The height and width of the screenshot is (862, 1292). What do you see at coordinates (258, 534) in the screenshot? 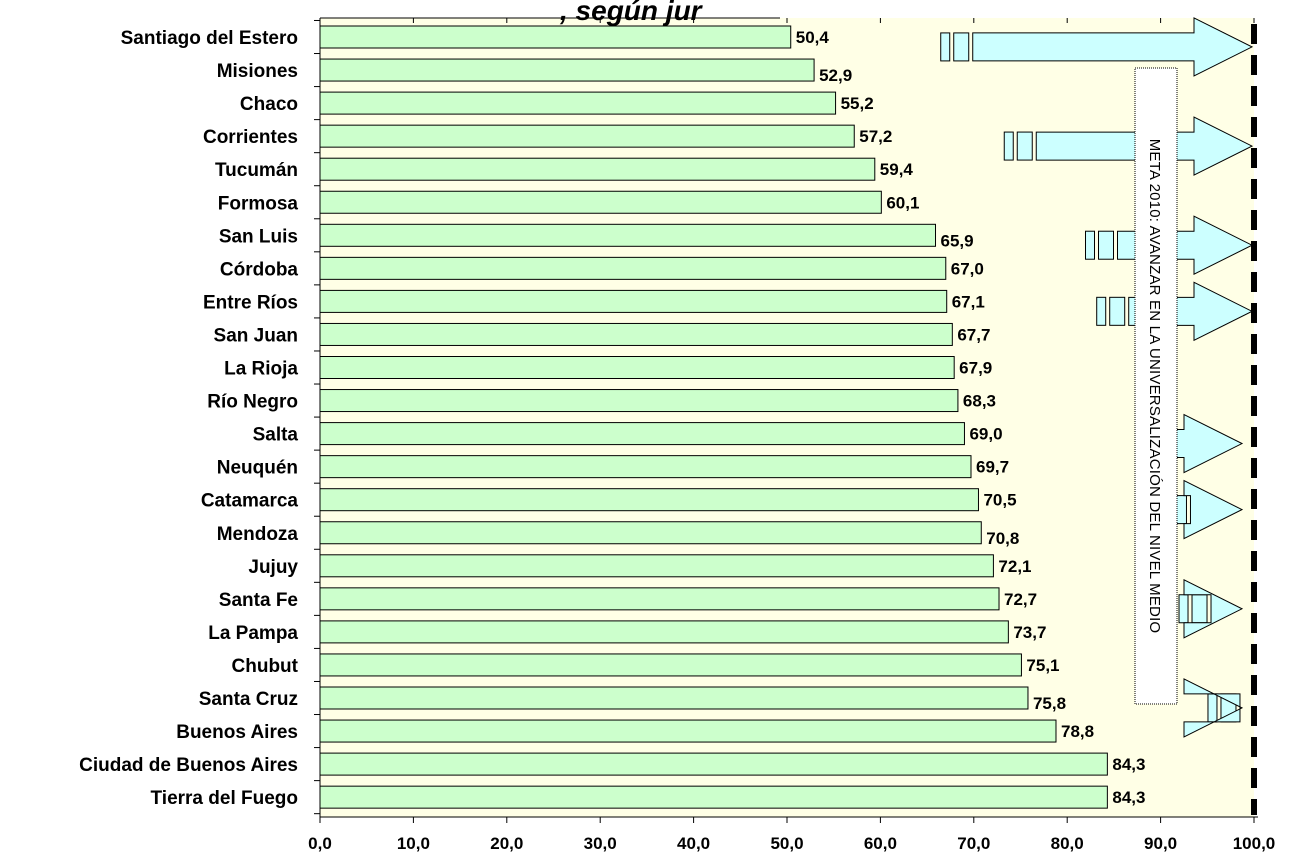
I see `category-label: Mendoza` at bounding box center [258, 534].